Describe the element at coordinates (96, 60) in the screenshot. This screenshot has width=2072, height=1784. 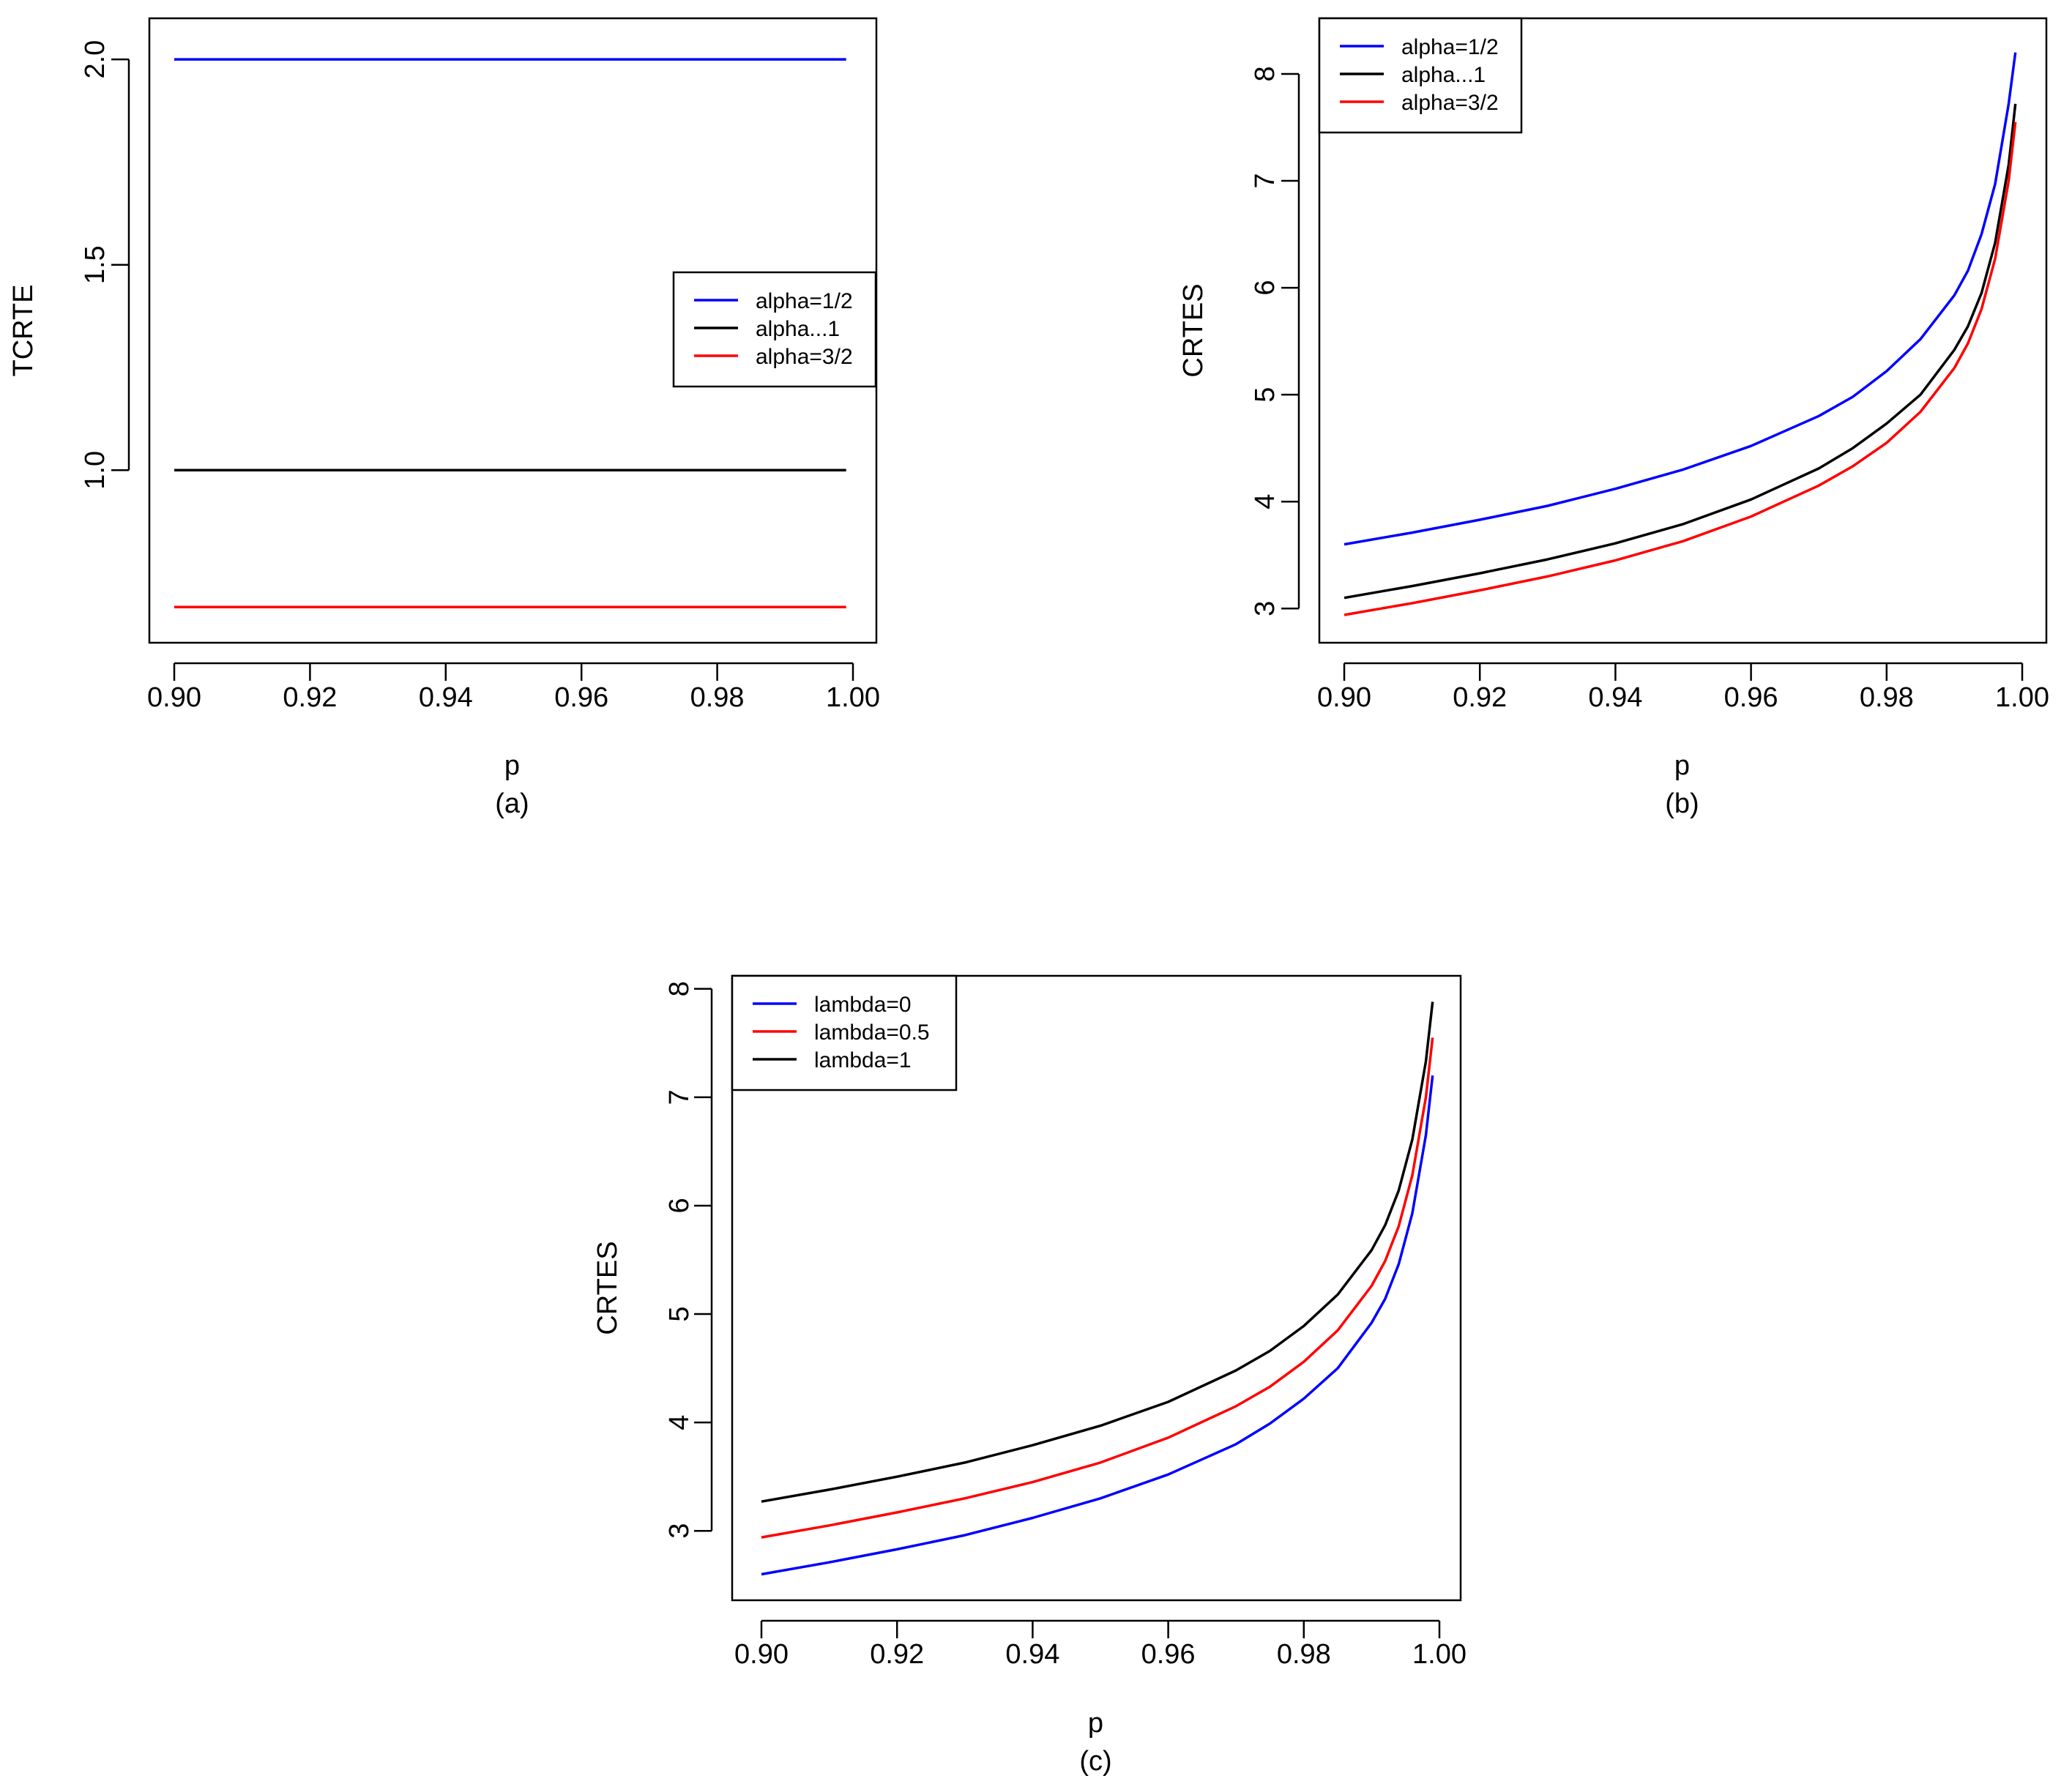
I see `y-tick-label: 2.0` at that location.